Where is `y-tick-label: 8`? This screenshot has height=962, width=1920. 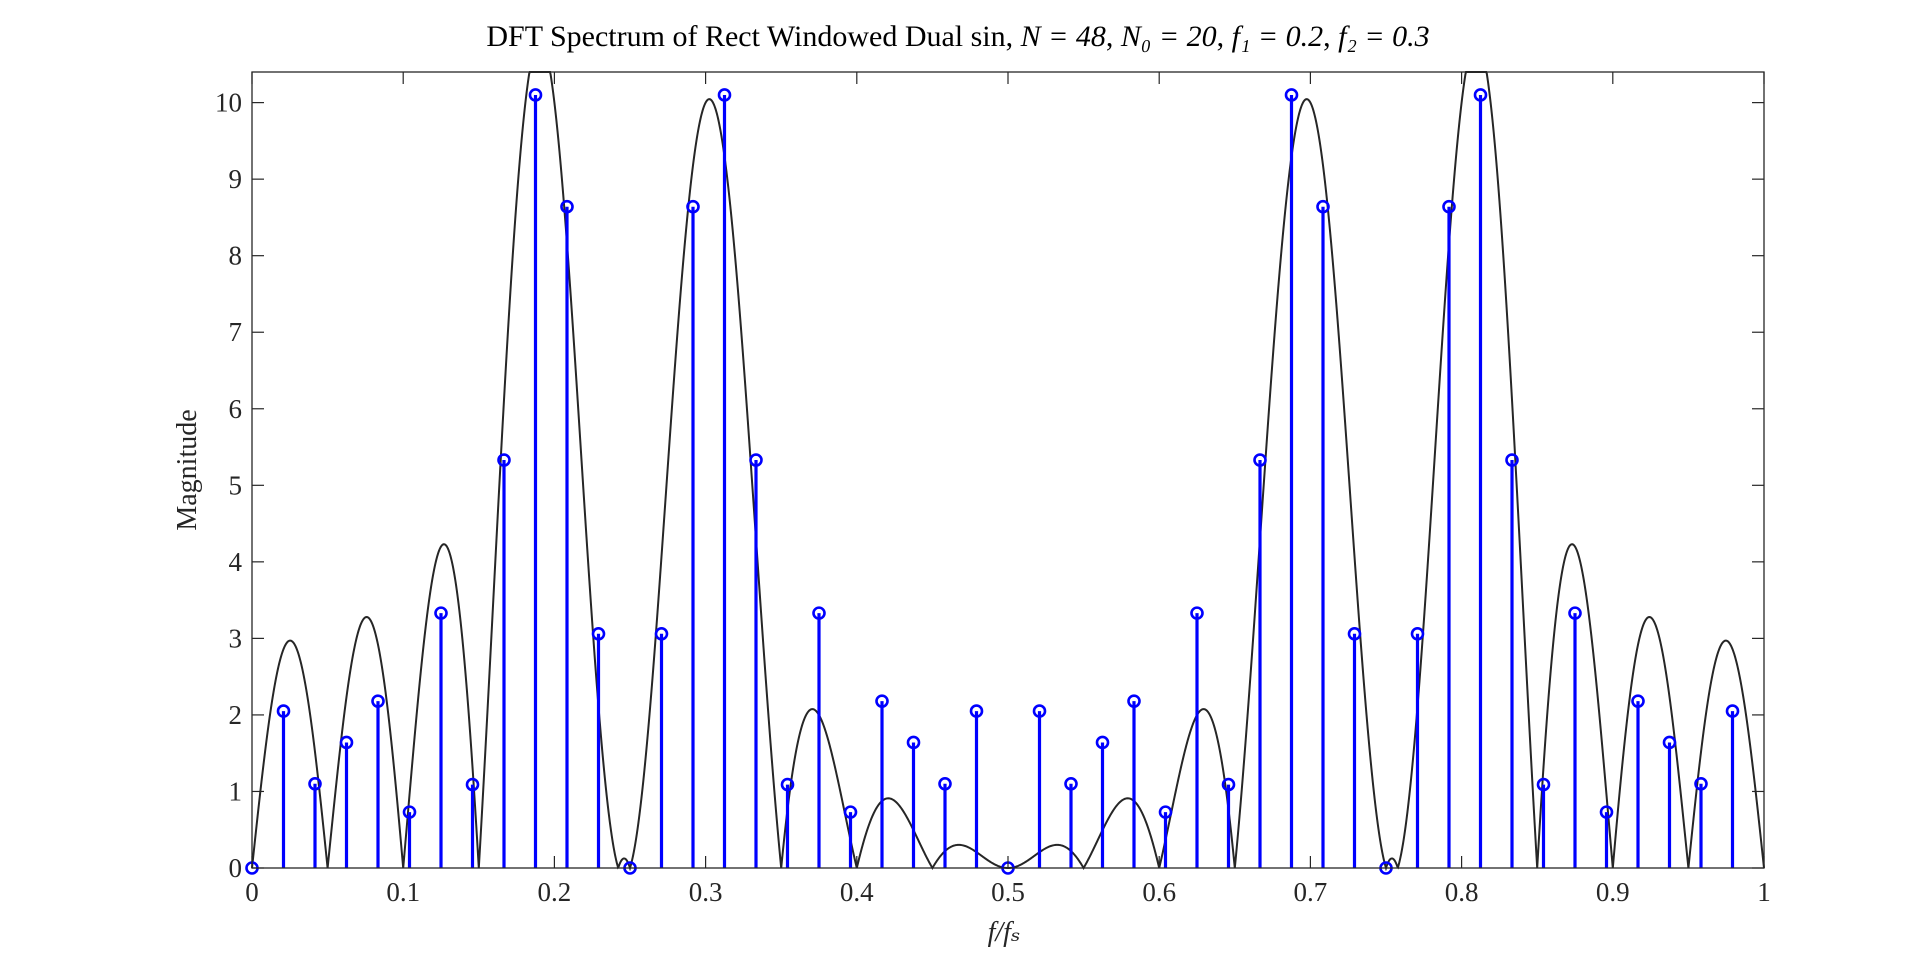 y-tick-label: 8 is located at coordinates (236, 256).